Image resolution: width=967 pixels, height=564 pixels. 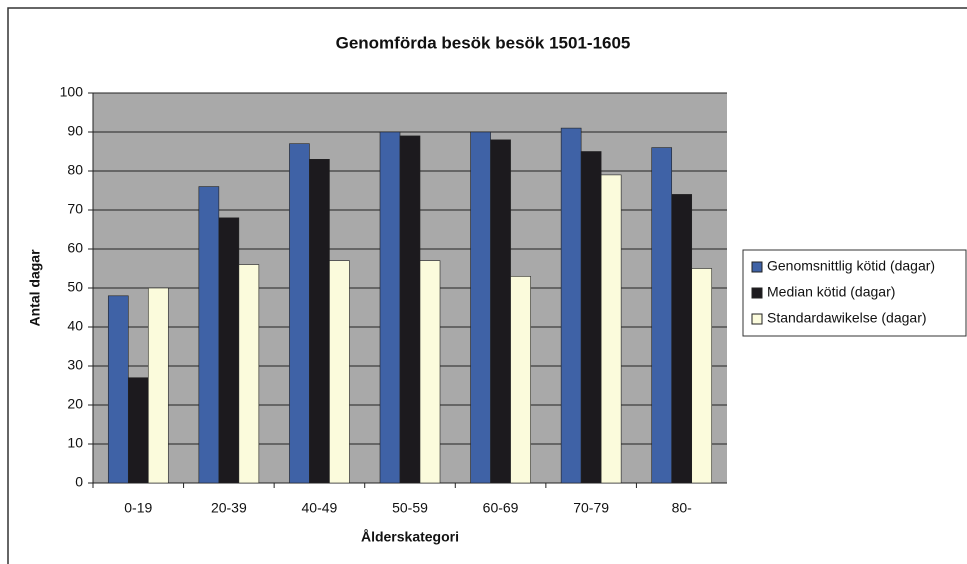 What do you see at coordinates (72, 92) in the screenshot?
I see `y-tick-label: 100` at bounding box center [72, 92].